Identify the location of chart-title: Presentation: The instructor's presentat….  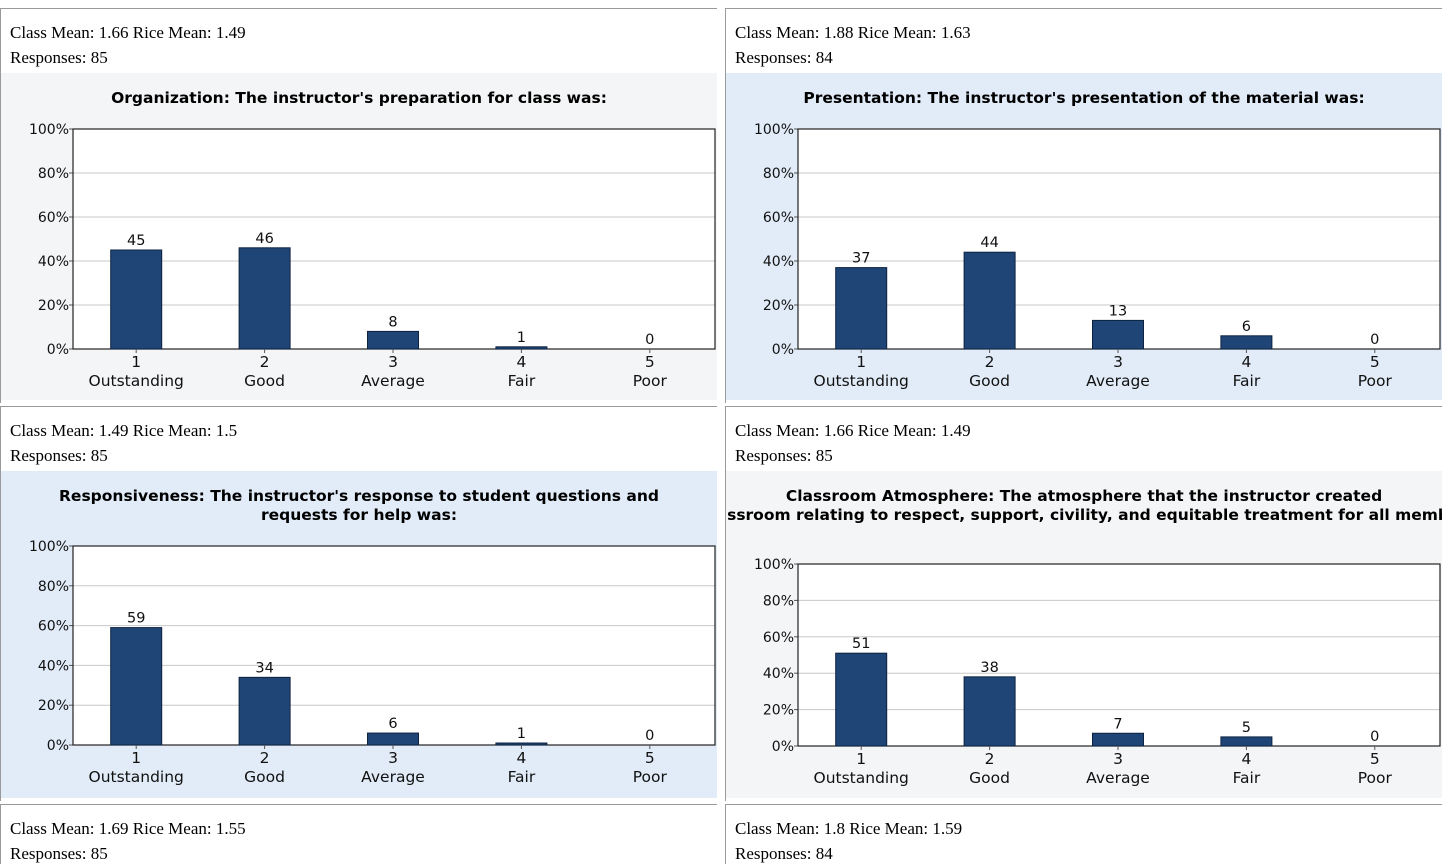
(1083, 98).